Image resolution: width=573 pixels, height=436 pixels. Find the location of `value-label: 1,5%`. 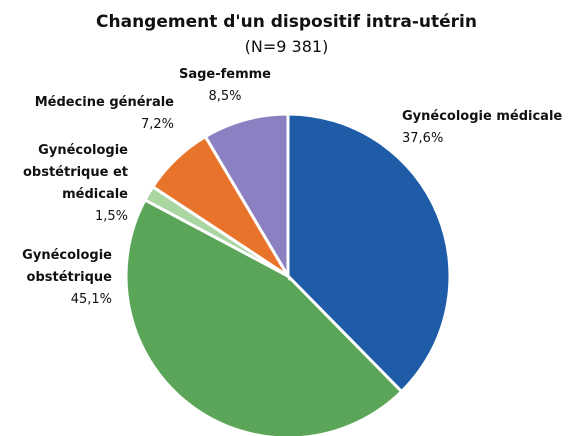

value-label: 1,5% is located at coordinates (111, 216).